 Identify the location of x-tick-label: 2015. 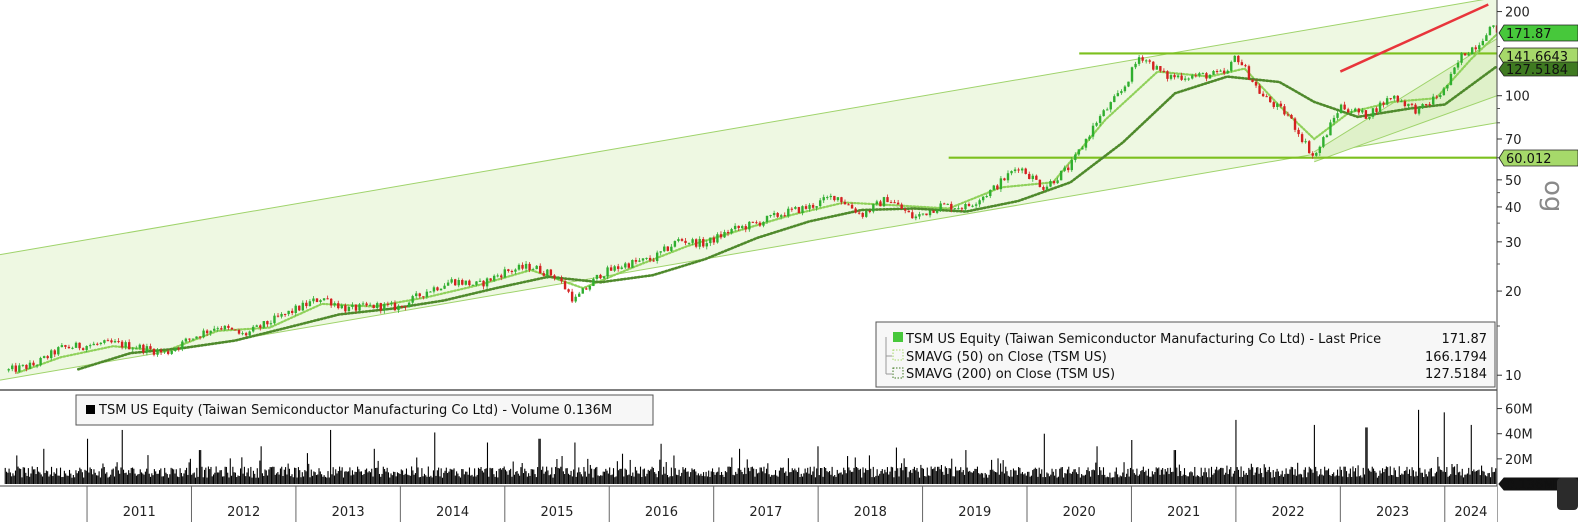
(556, 512).